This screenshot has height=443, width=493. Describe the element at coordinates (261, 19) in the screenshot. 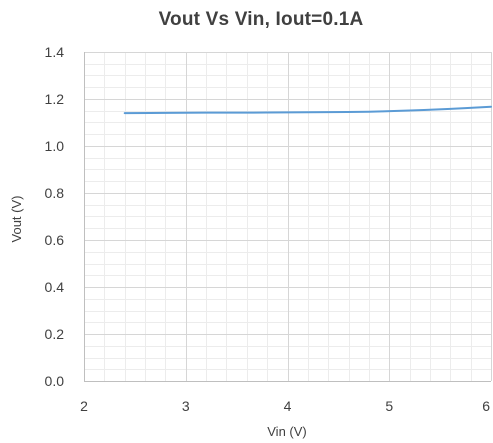

I see `chart-title: Vout Vs Vin, Iout=0.1A` at that location.